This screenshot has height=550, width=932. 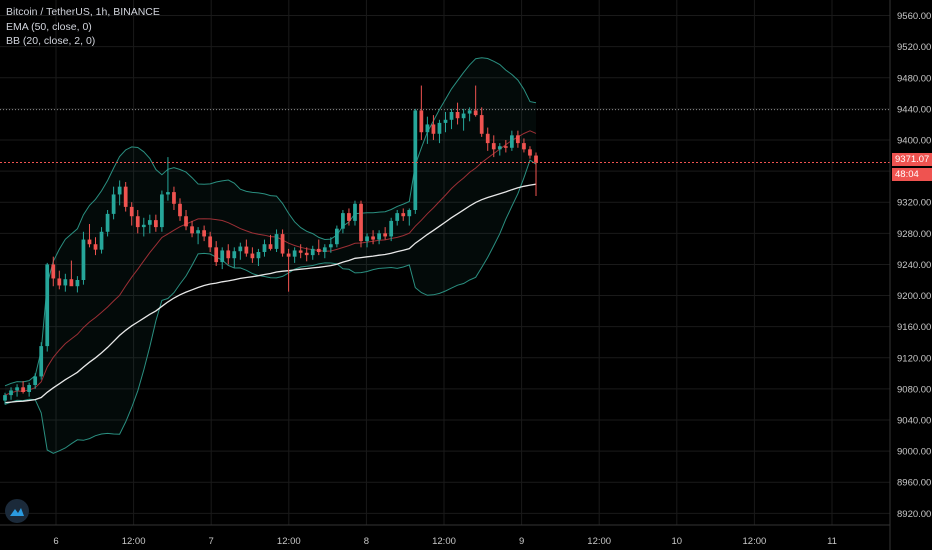 I want to click on price-tick-label: 9440.00, so click(x=914, y=109).